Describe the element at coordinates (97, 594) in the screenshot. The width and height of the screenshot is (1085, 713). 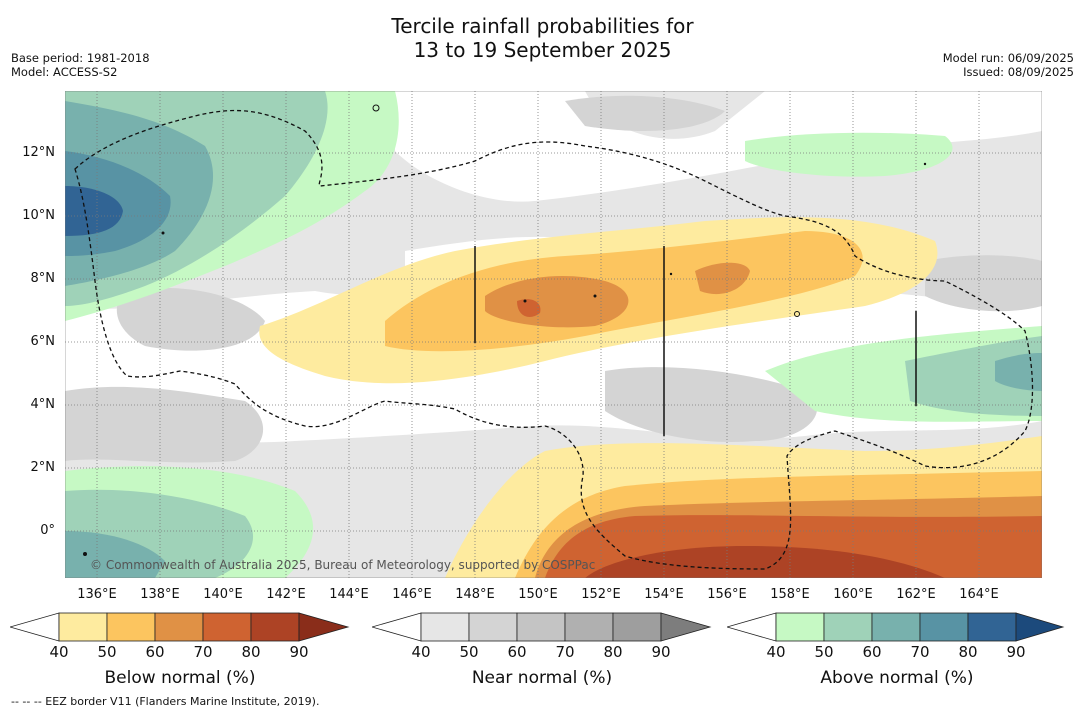
I see `x-tick-136e: 136°E` at that location.